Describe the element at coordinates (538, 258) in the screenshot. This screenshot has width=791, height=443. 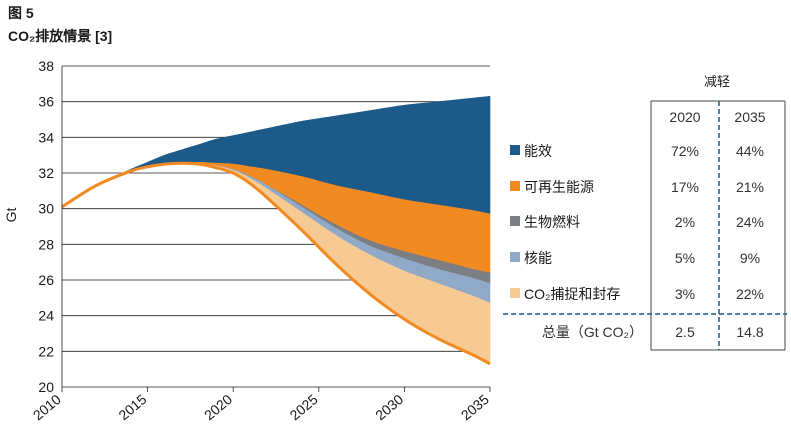
I see `legend-label-3: 核能` at that location.